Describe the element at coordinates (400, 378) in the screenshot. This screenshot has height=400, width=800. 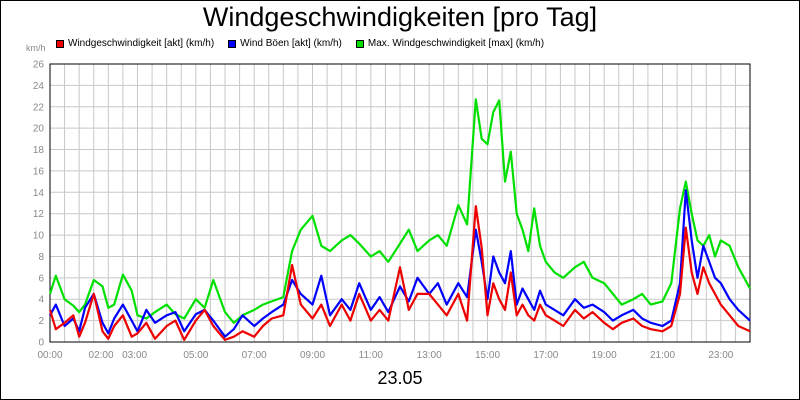
I see `x-axis-date-label: 23.05` at that location.